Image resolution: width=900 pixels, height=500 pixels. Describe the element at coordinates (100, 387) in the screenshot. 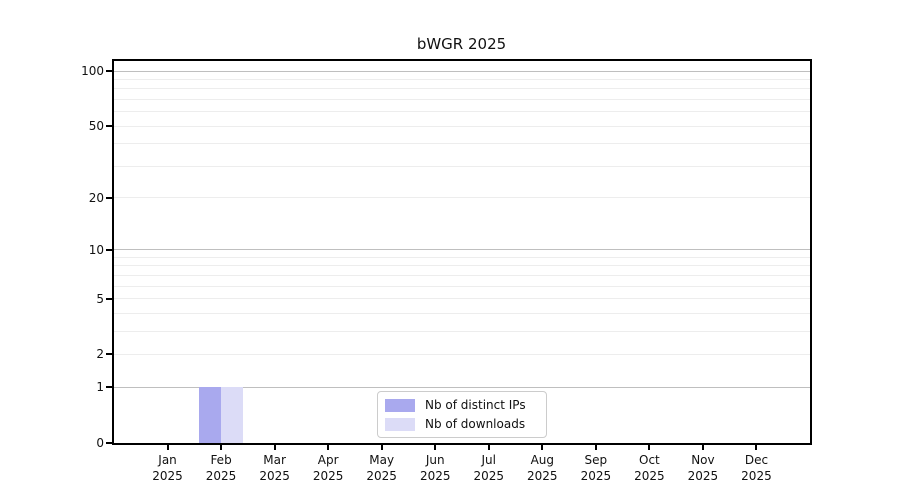

I see `y-tick-label: 1` at that location.